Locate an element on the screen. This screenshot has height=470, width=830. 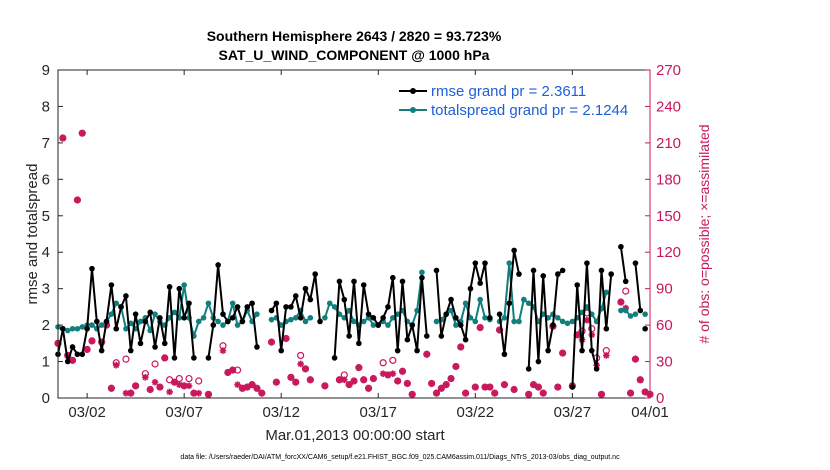
left-tick-label-1: 1 is located at coordinates (46, 362).